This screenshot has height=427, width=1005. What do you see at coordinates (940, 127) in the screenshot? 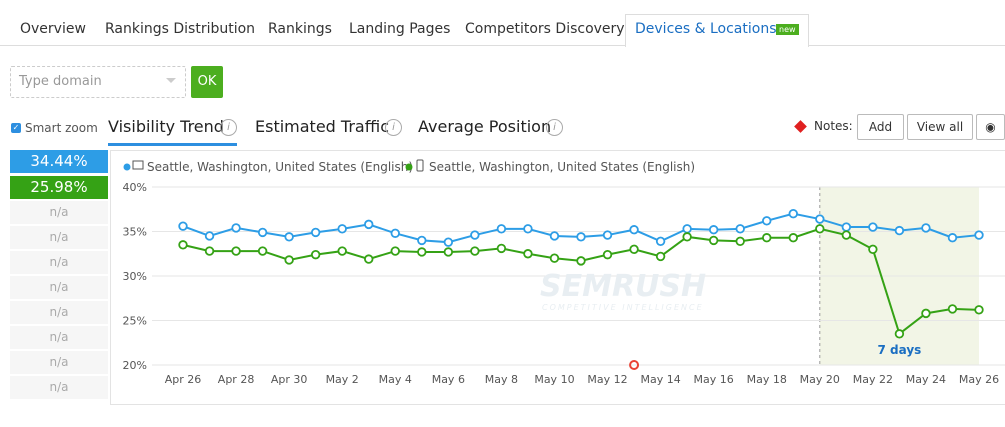
I see `view-all-button: View all` at bounding box center [940, 127].